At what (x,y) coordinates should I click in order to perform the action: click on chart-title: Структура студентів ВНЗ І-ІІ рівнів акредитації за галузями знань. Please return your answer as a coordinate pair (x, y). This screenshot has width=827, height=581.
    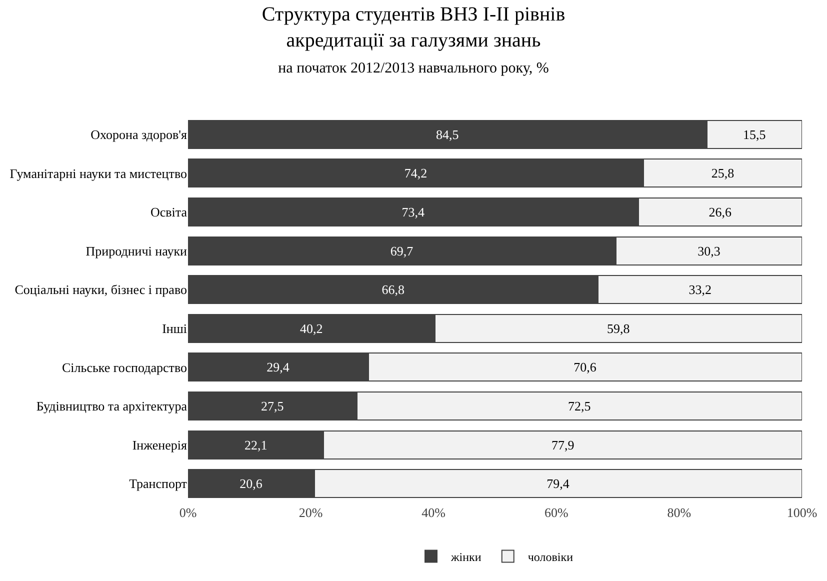
    Looking at the image, I should click on (414, 27).